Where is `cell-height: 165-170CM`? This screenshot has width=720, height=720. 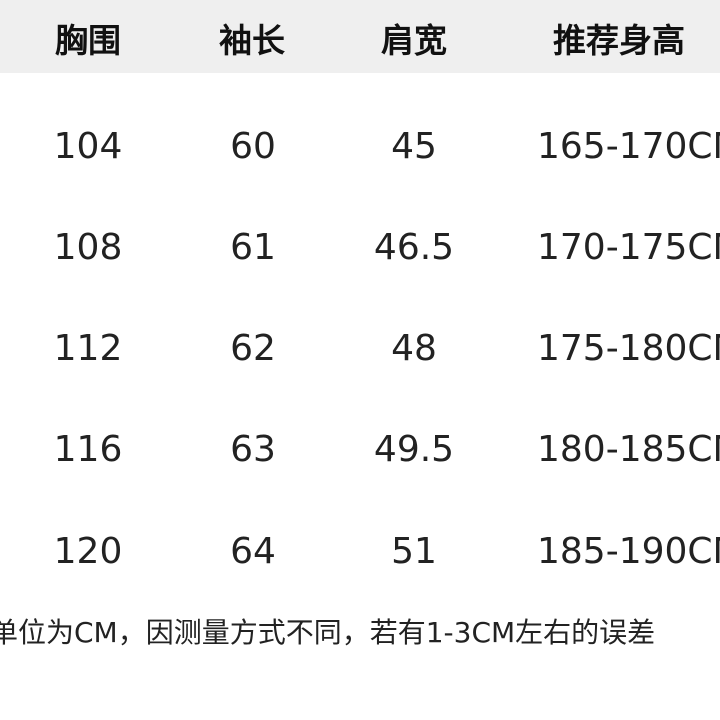
cell-height: 165-170CM is located at coordinates (628, 146).